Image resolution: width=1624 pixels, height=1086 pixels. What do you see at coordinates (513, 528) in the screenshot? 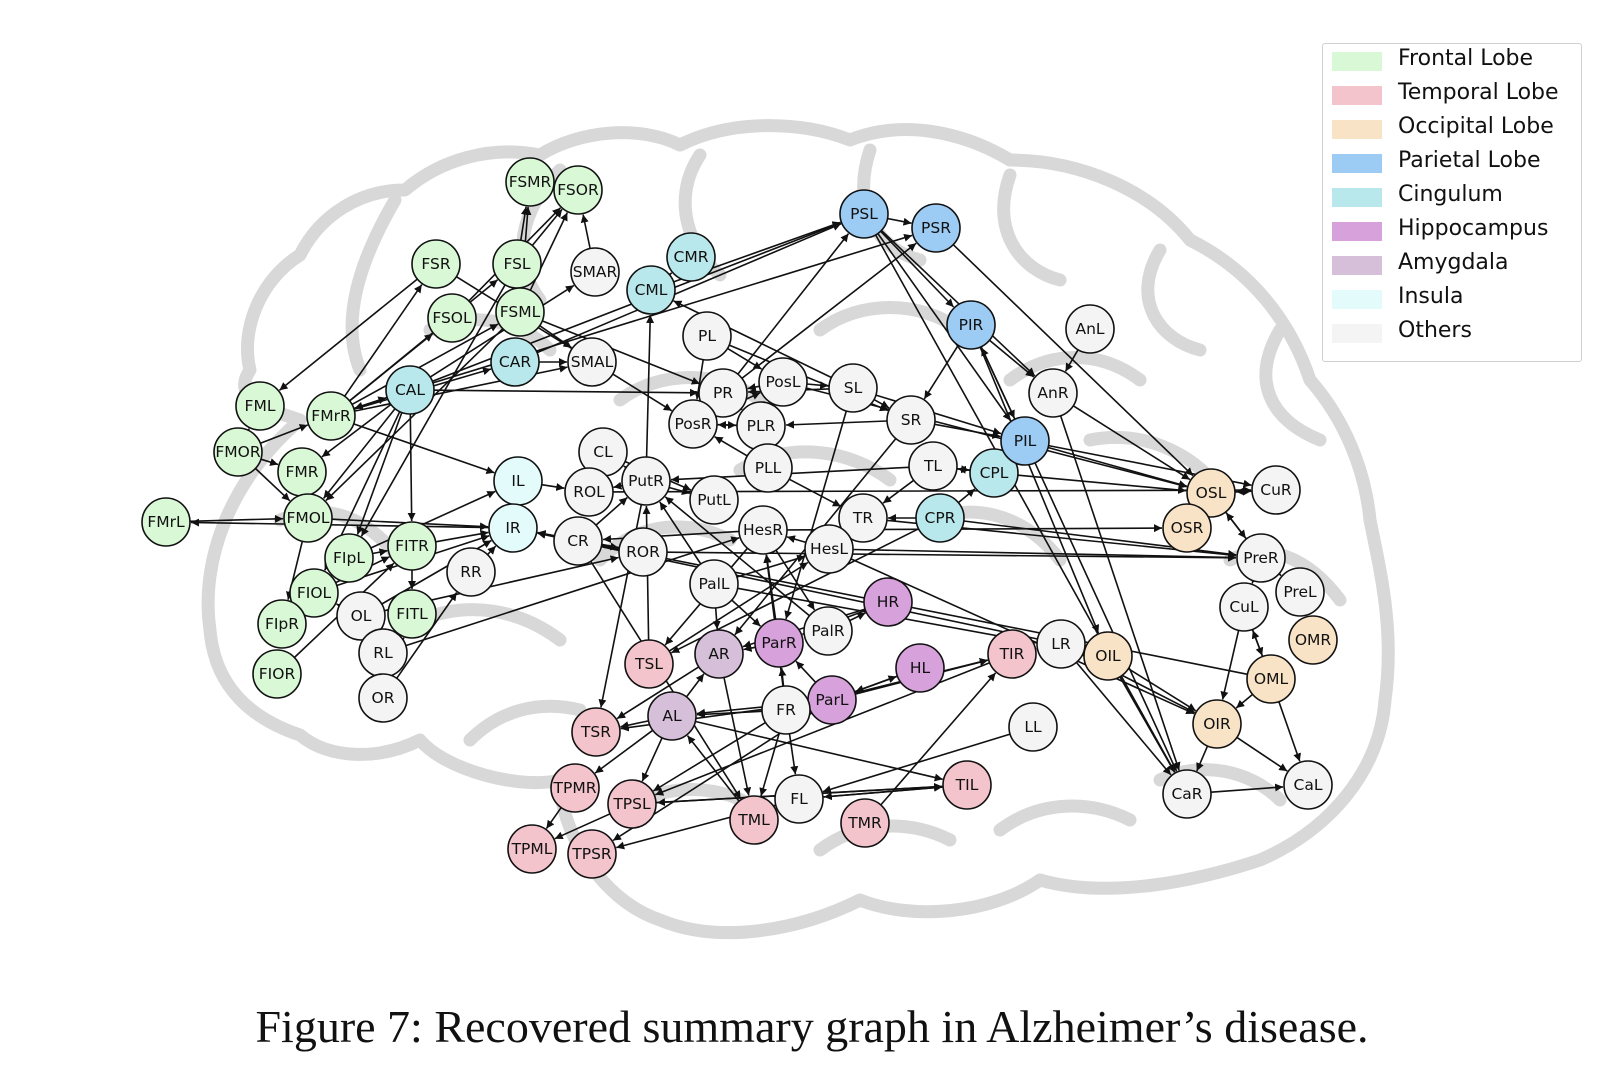
I see `node-IR: IR` at bounding box center [513, 528].